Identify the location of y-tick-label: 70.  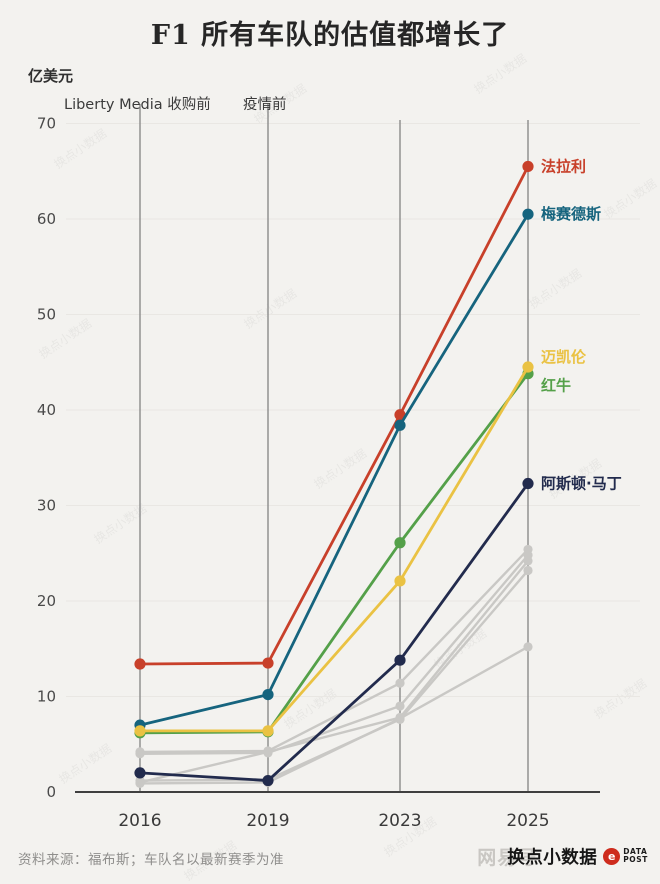
(46, 124).